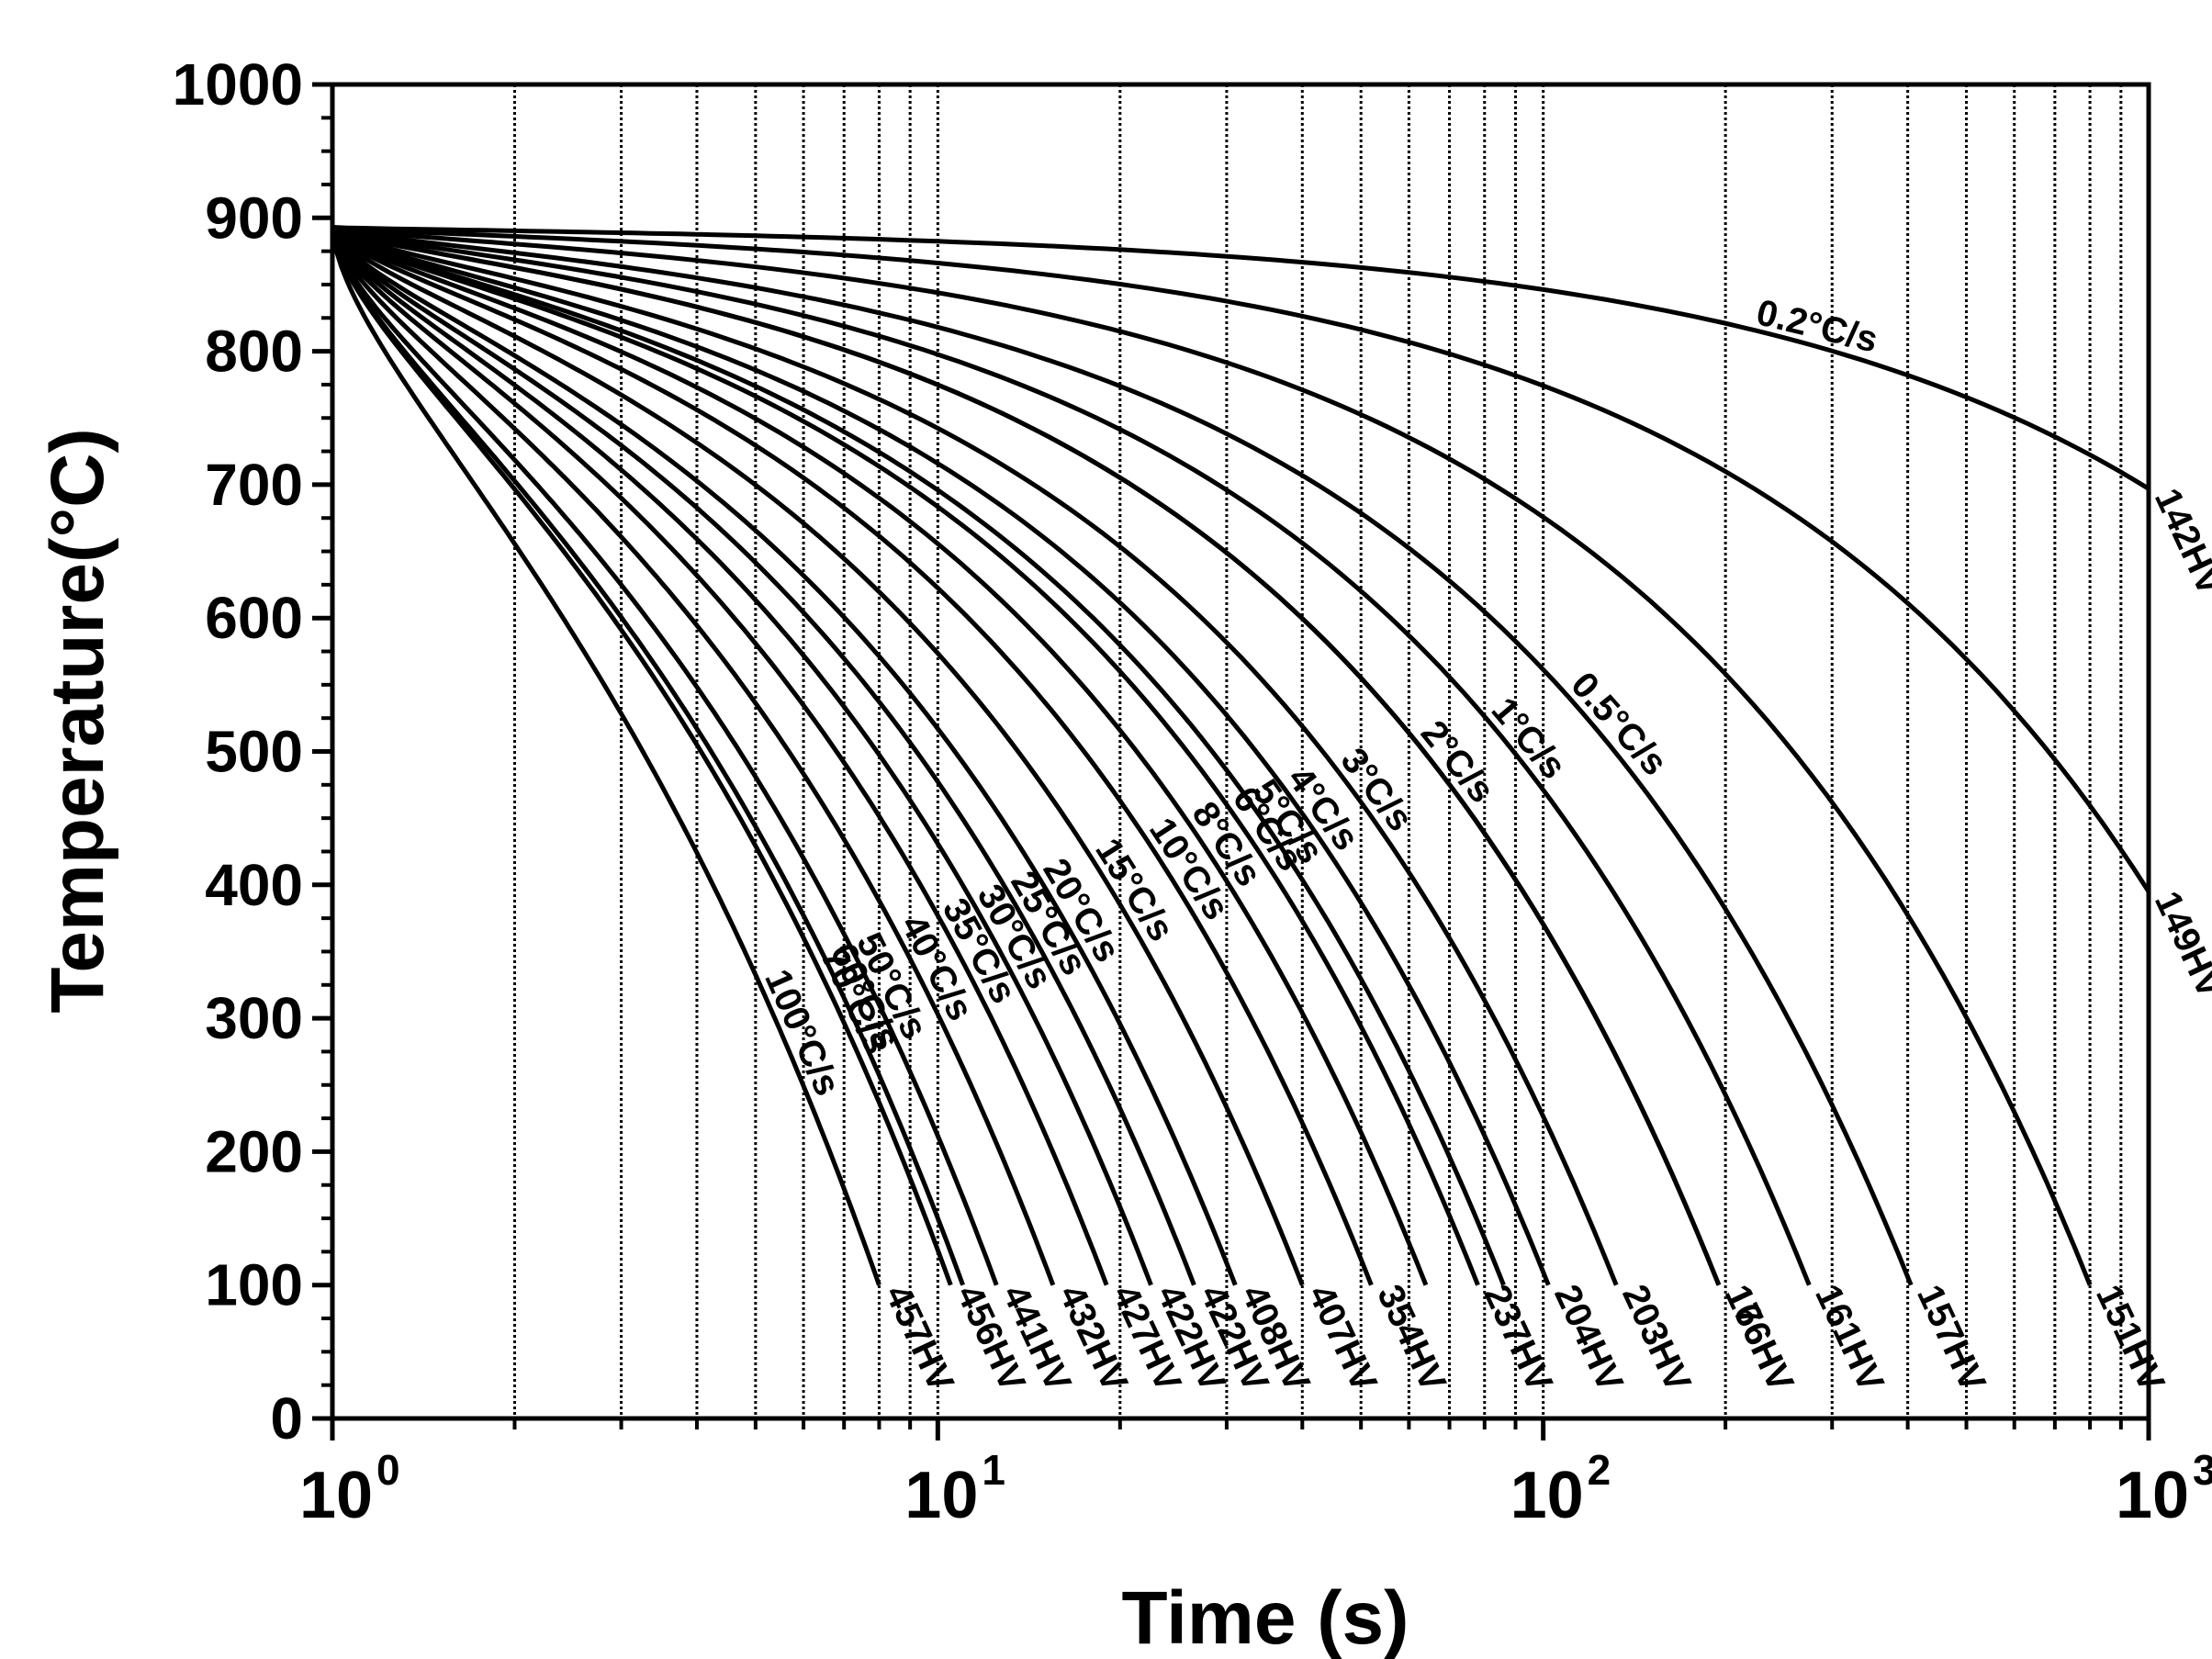 This screenshot has height=1659, width=2212. Describe the element at coordinates (2179, 944) in the screenshot. I see `hardness-label: 149HV` at that location.